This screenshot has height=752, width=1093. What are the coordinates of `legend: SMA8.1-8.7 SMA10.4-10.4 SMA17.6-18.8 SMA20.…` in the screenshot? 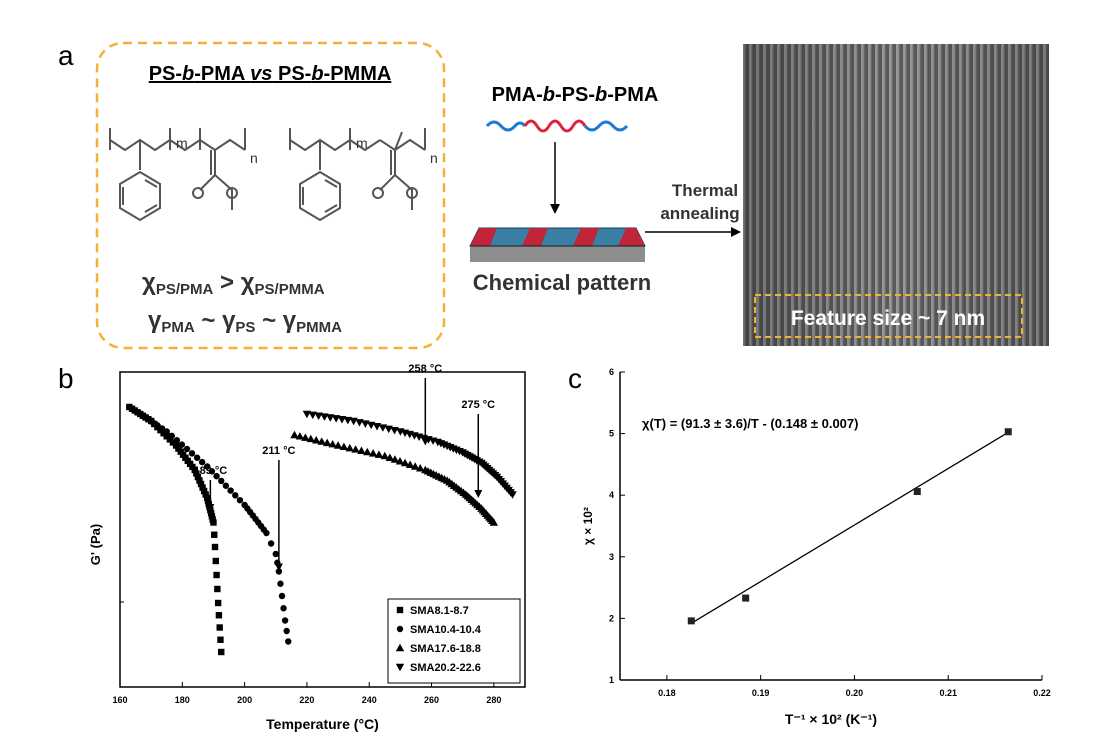 It's located at (454, 641).